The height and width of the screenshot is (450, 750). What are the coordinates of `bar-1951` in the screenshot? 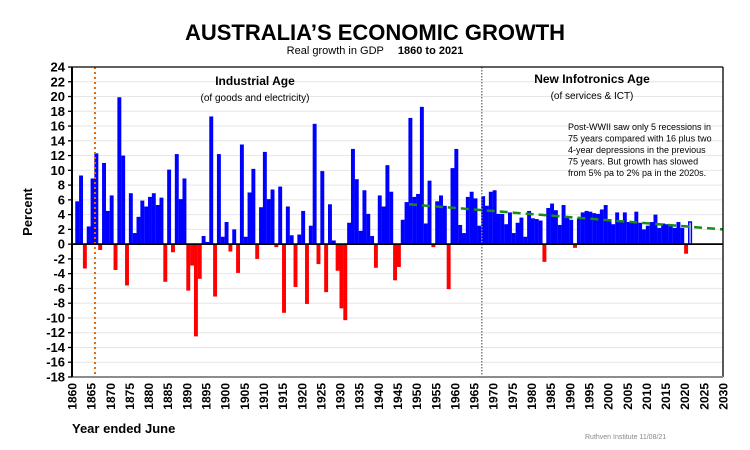 It's located at (421, 175).